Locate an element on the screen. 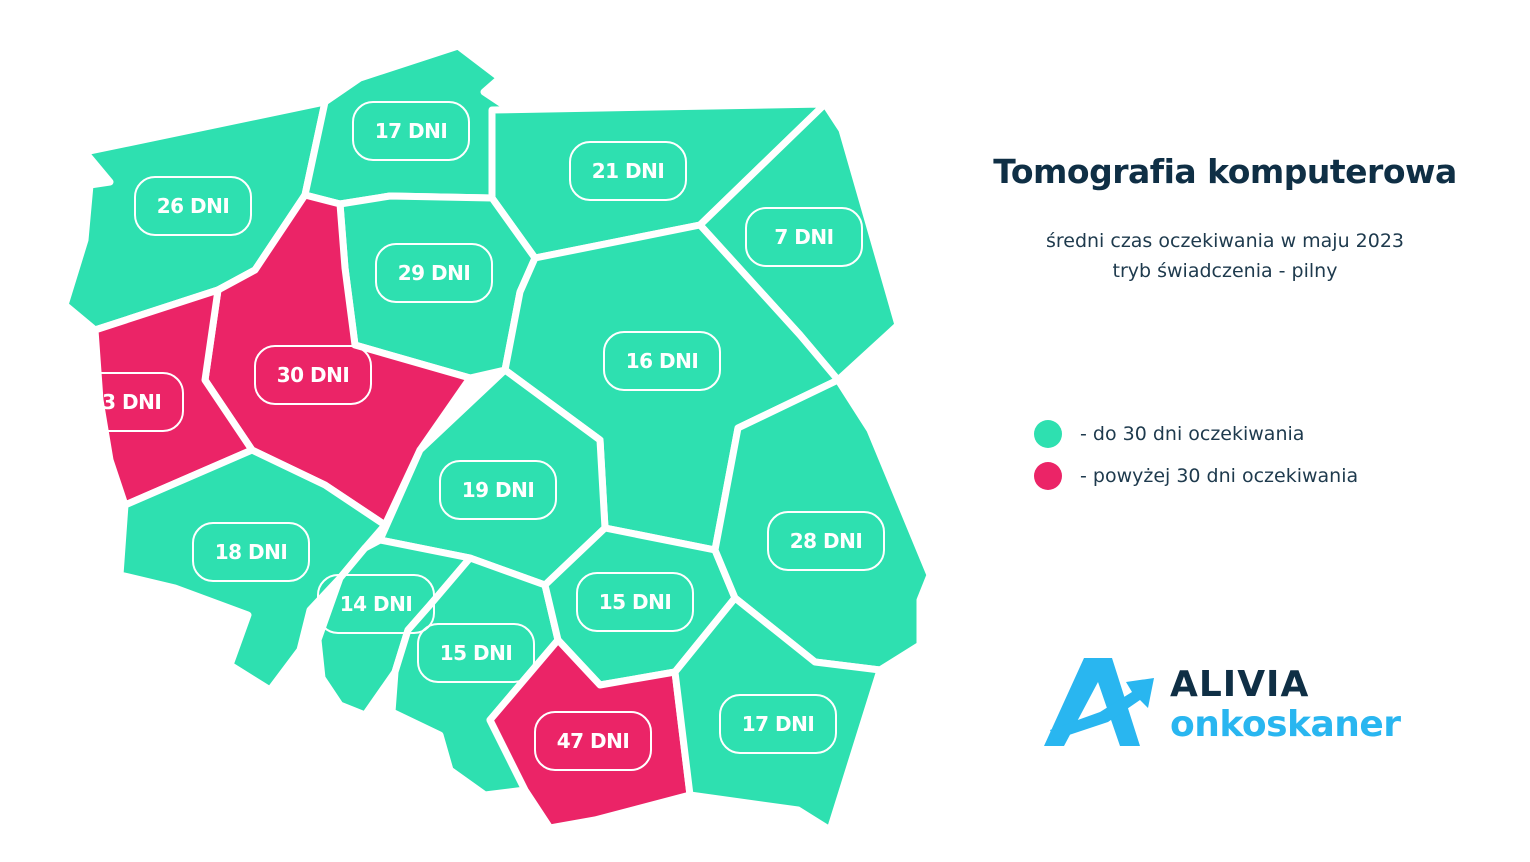  region-label-podkarpackie: 17 DNI is located at coordinates (778, 724).